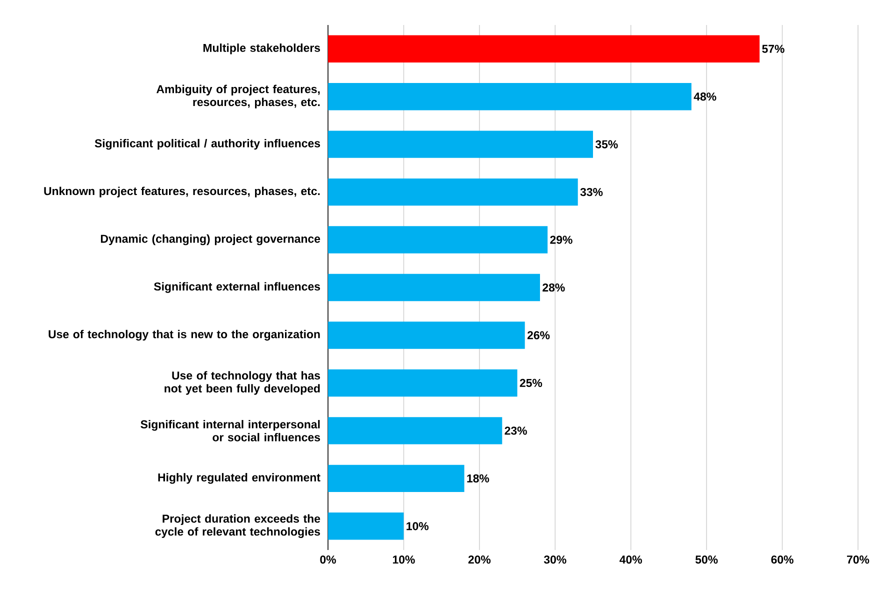 This screenshot has width=879, height=589. Describe the element at coordinates (705, 96) in the screenshot. I see `data-label: 48%` at that location.